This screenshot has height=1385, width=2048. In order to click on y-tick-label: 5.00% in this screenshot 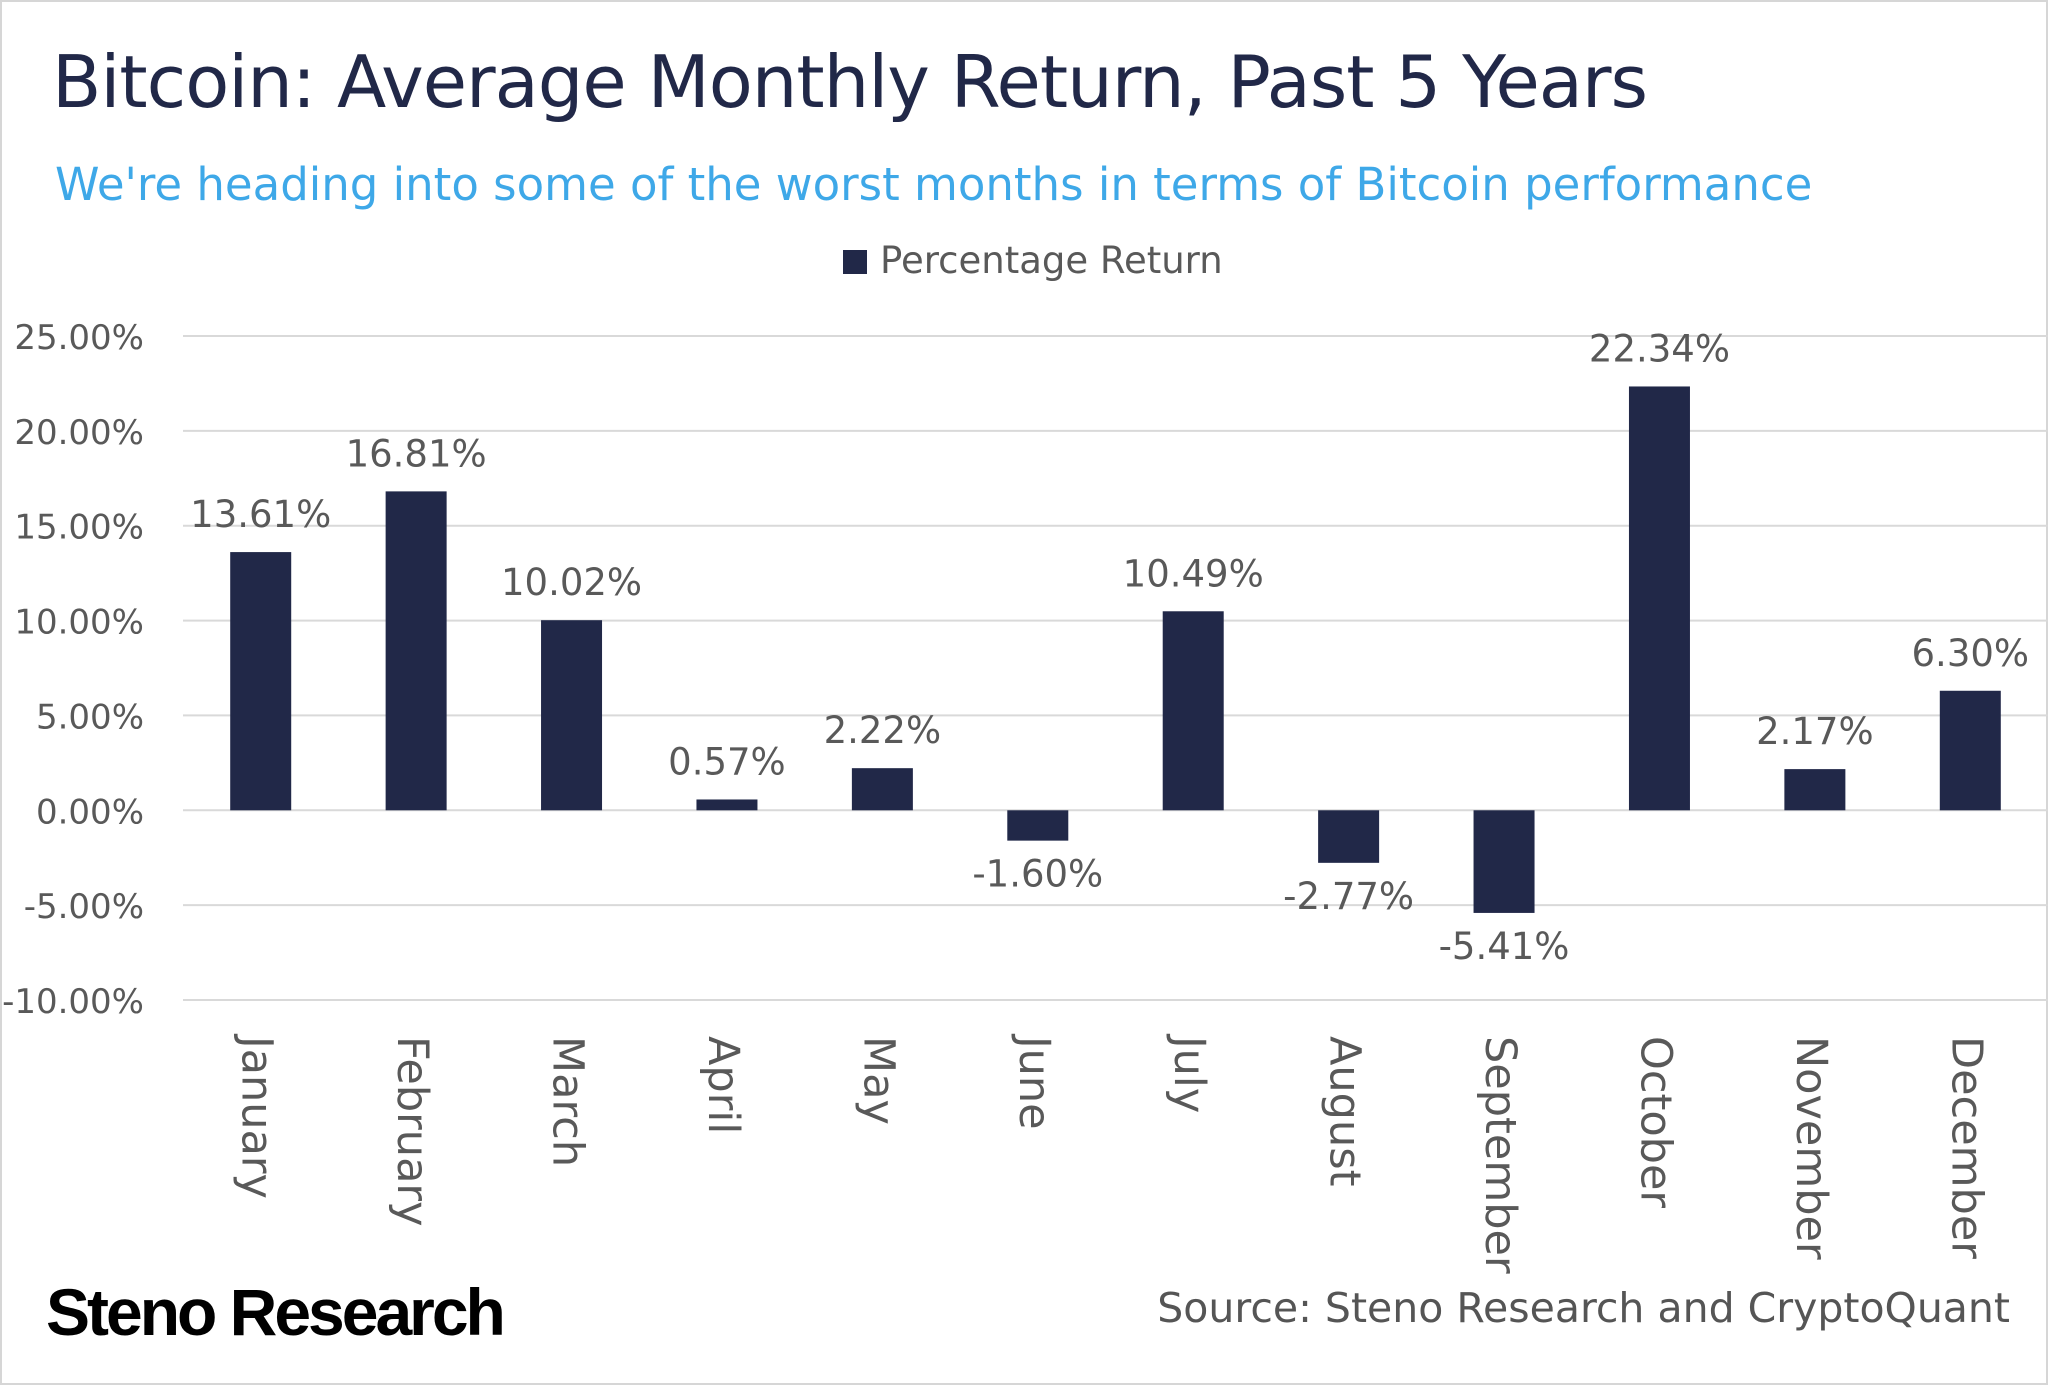, I will do `click(90, 717)`.